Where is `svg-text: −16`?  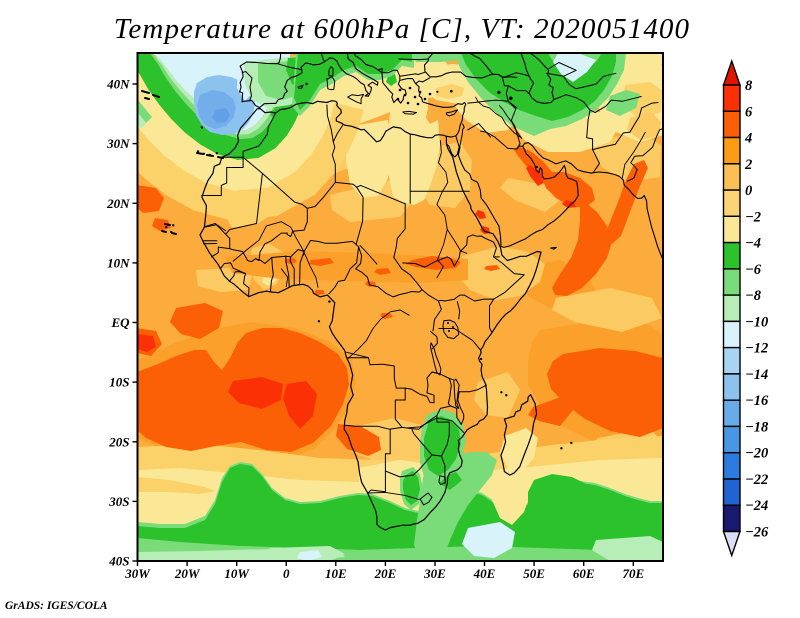 svg-text: −16 is located at coordinates (757, 401).